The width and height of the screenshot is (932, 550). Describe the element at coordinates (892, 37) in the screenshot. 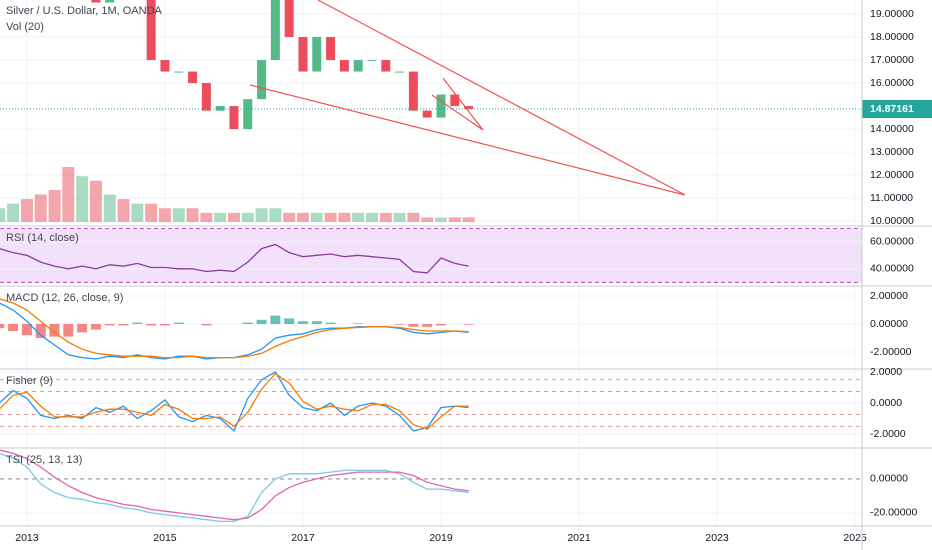

I see `y-tick-label: 18.00000` at that location.